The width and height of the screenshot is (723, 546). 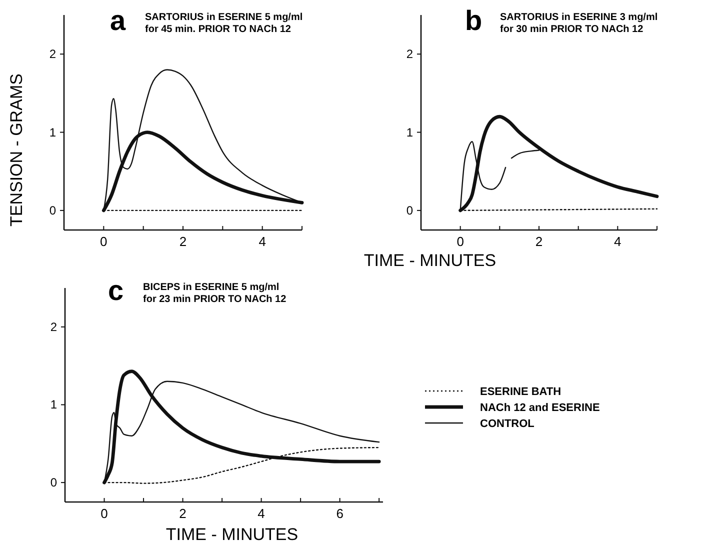 I want to click on x-tick-label: 6, so click(x=340, y=513).